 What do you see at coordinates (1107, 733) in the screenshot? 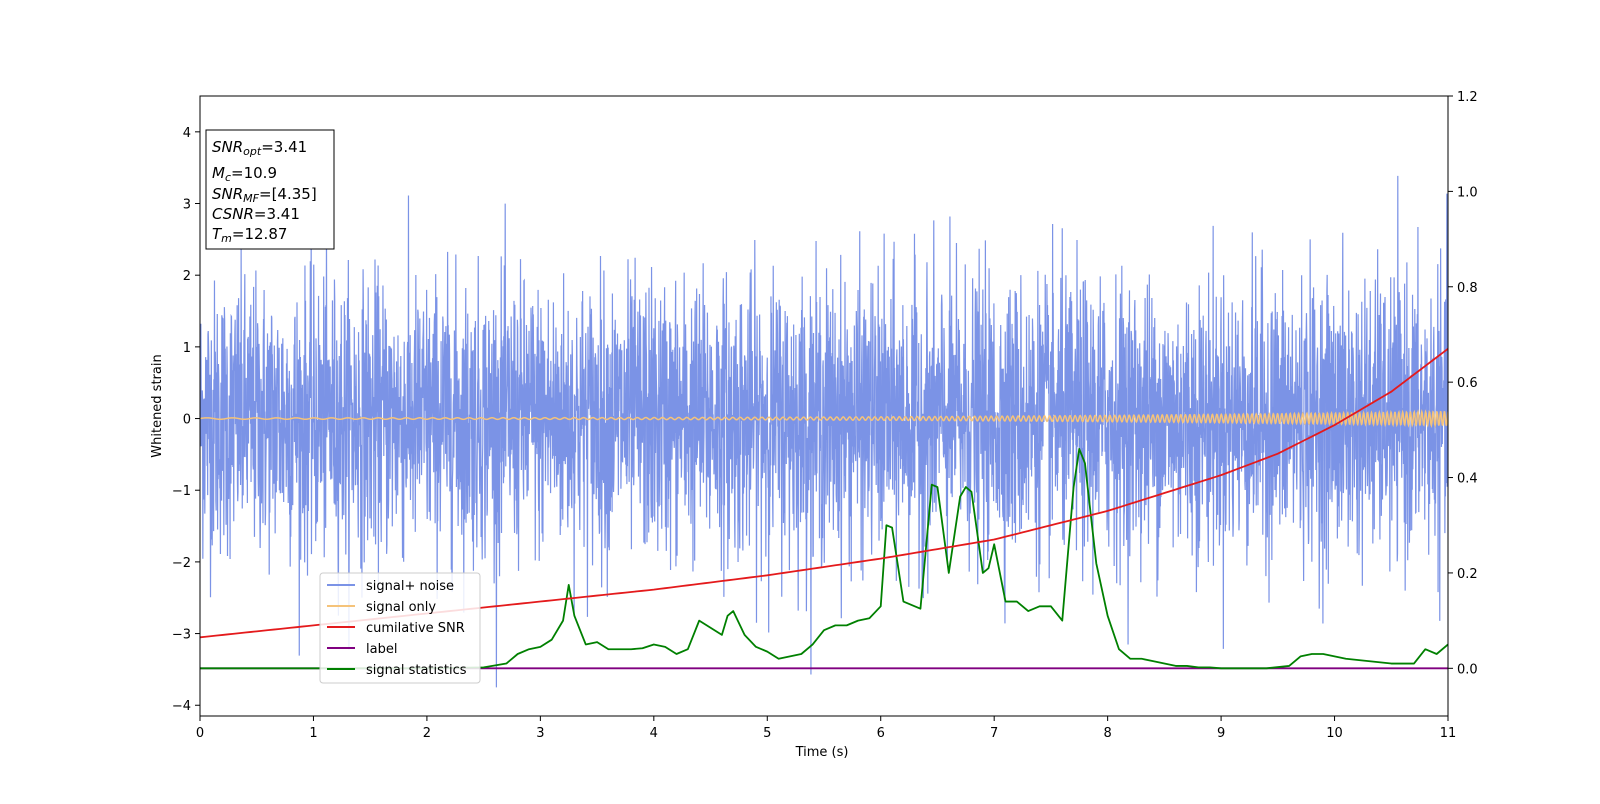
I see `x-tick-label-8: 8` at bounding box center [1107, 733].